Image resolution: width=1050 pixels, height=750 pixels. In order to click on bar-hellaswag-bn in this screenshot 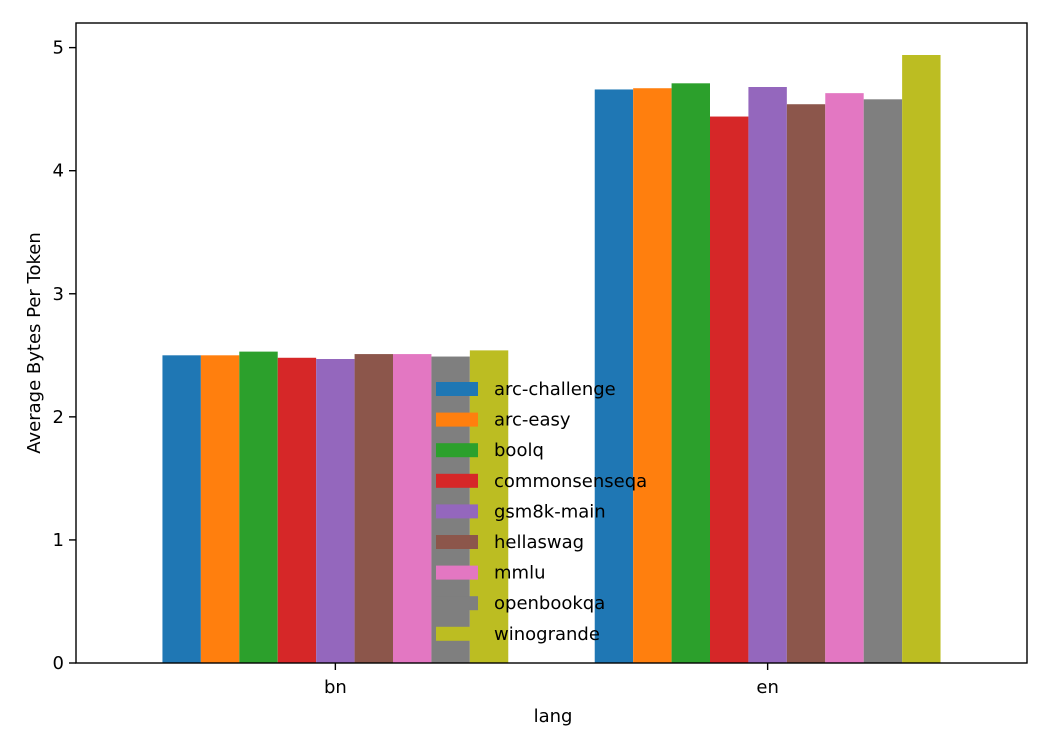, I will do `click(373, 508)`.